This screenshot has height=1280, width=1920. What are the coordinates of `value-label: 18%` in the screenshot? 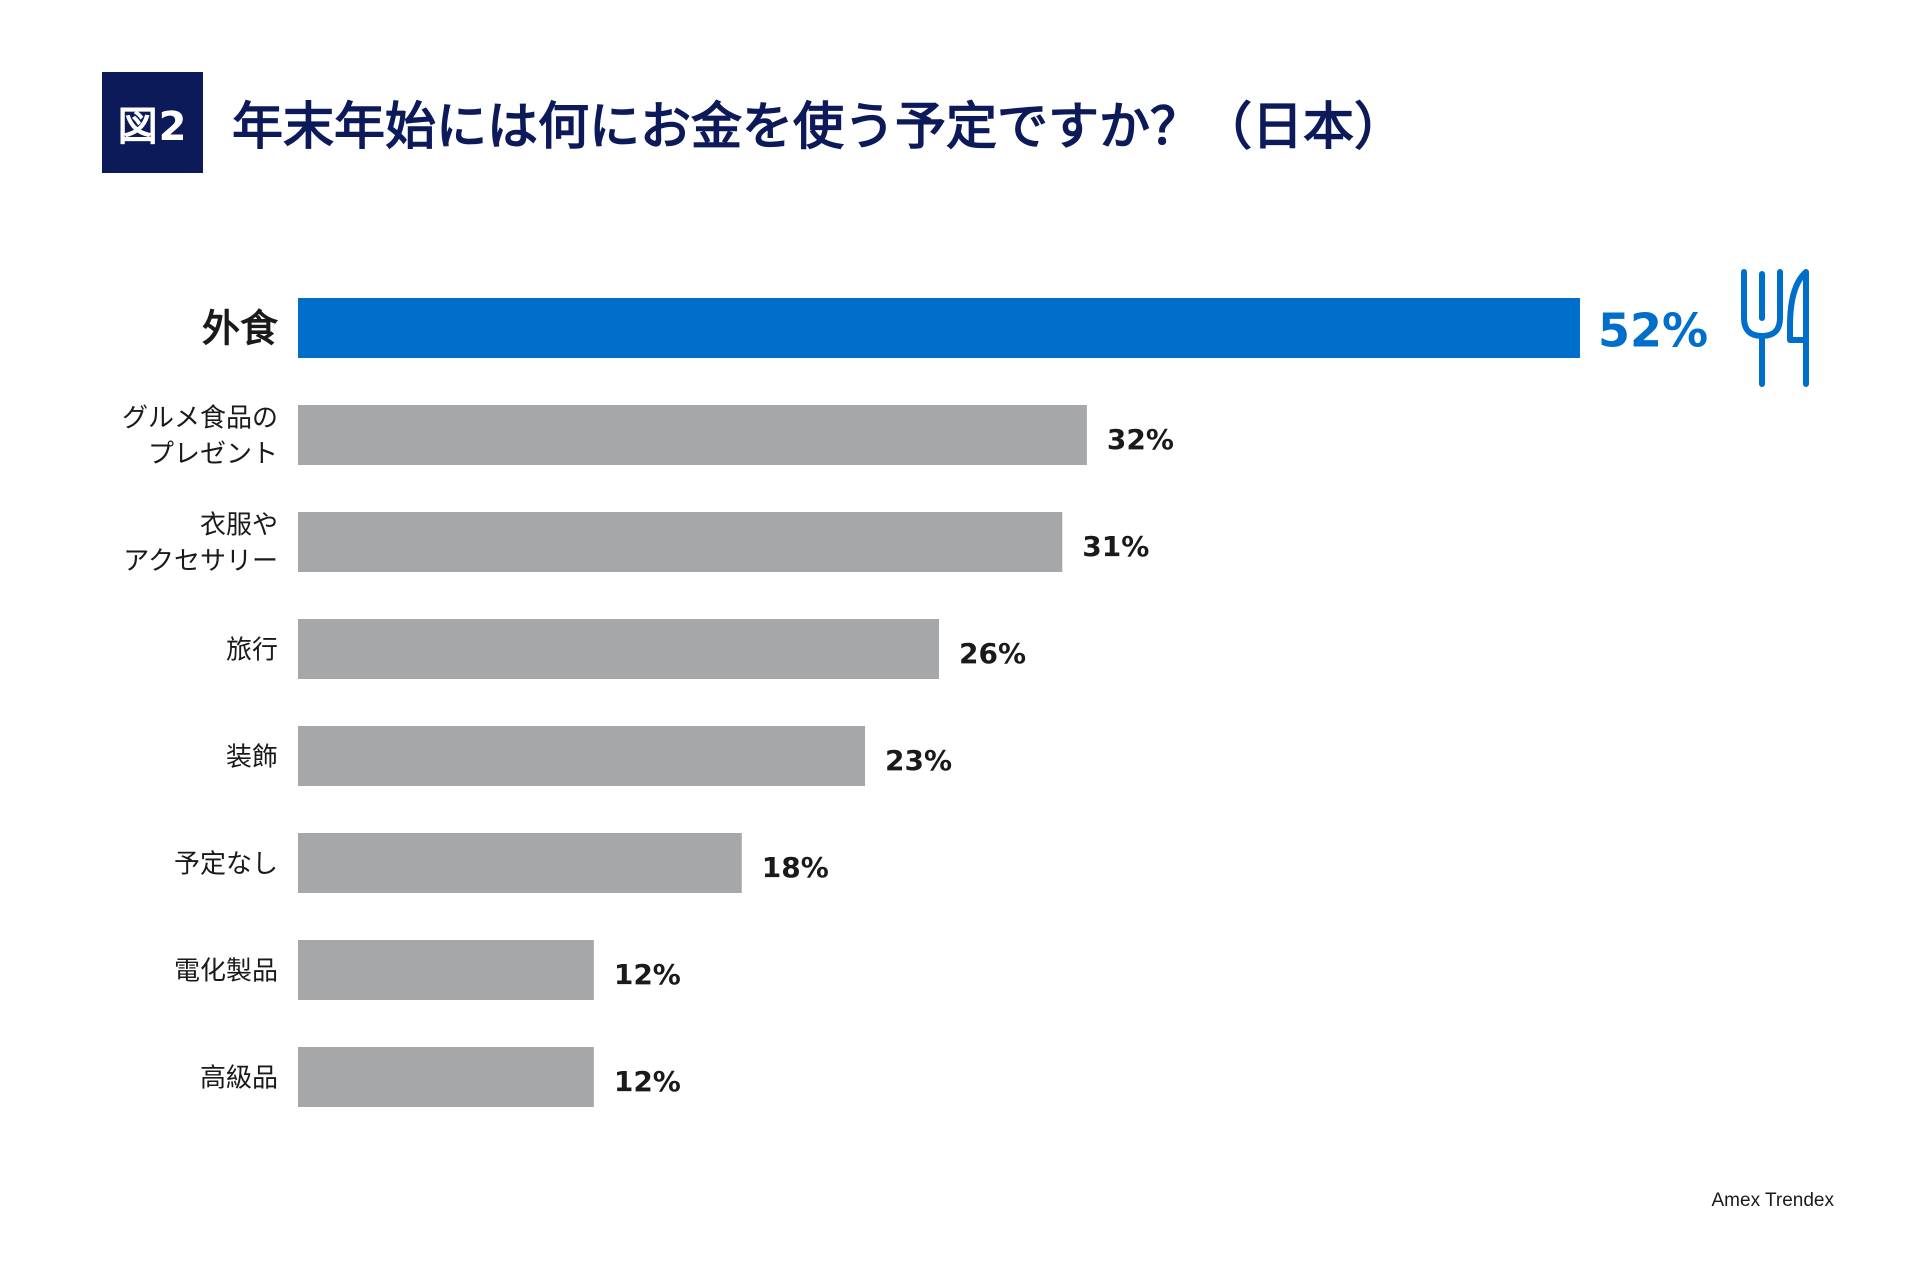 It's located at (795, 867).